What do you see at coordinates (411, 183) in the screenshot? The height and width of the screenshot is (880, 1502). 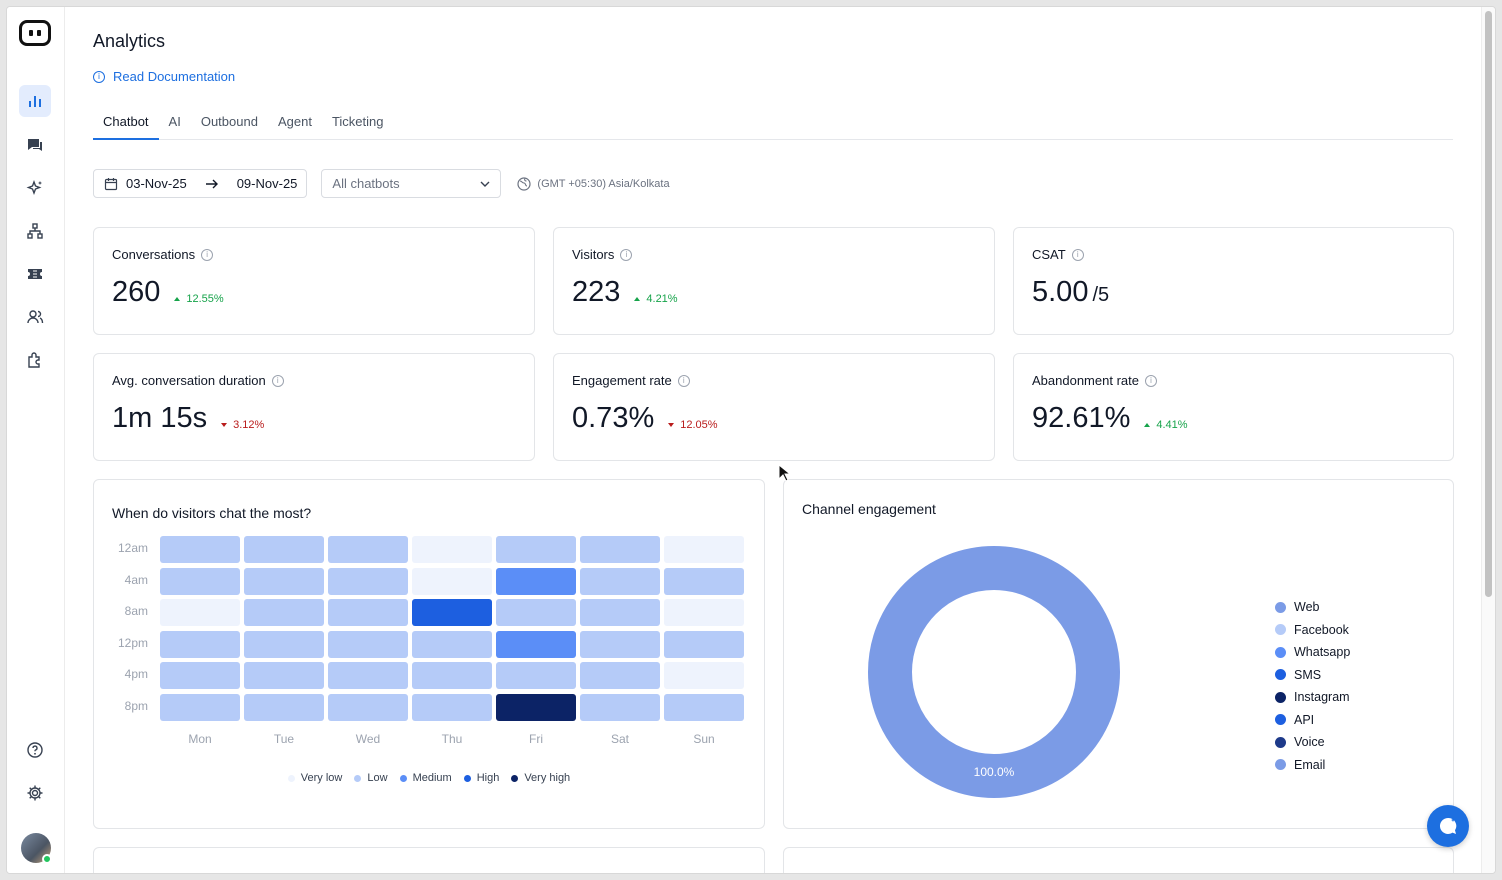 I see `chatbot-select: All chatbots` at bounding box center [411, 183].